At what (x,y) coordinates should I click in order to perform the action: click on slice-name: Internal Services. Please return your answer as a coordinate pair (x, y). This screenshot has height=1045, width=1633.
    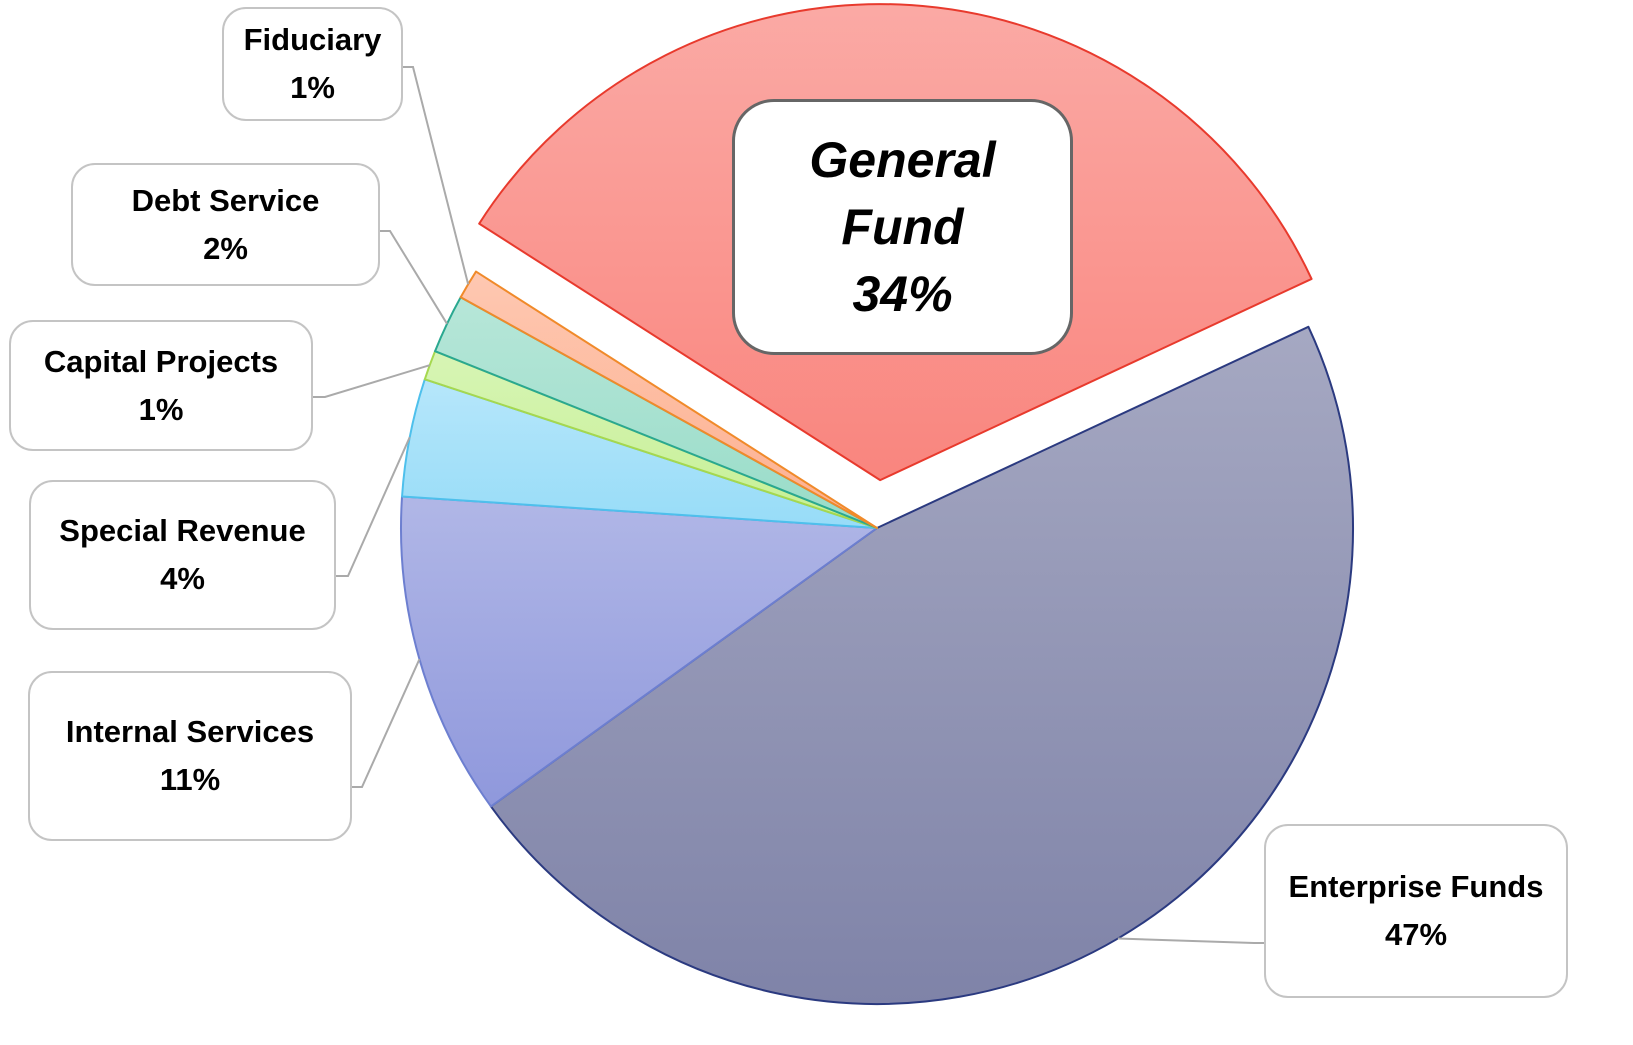
    Looking at the image, I should click on (190, 731).